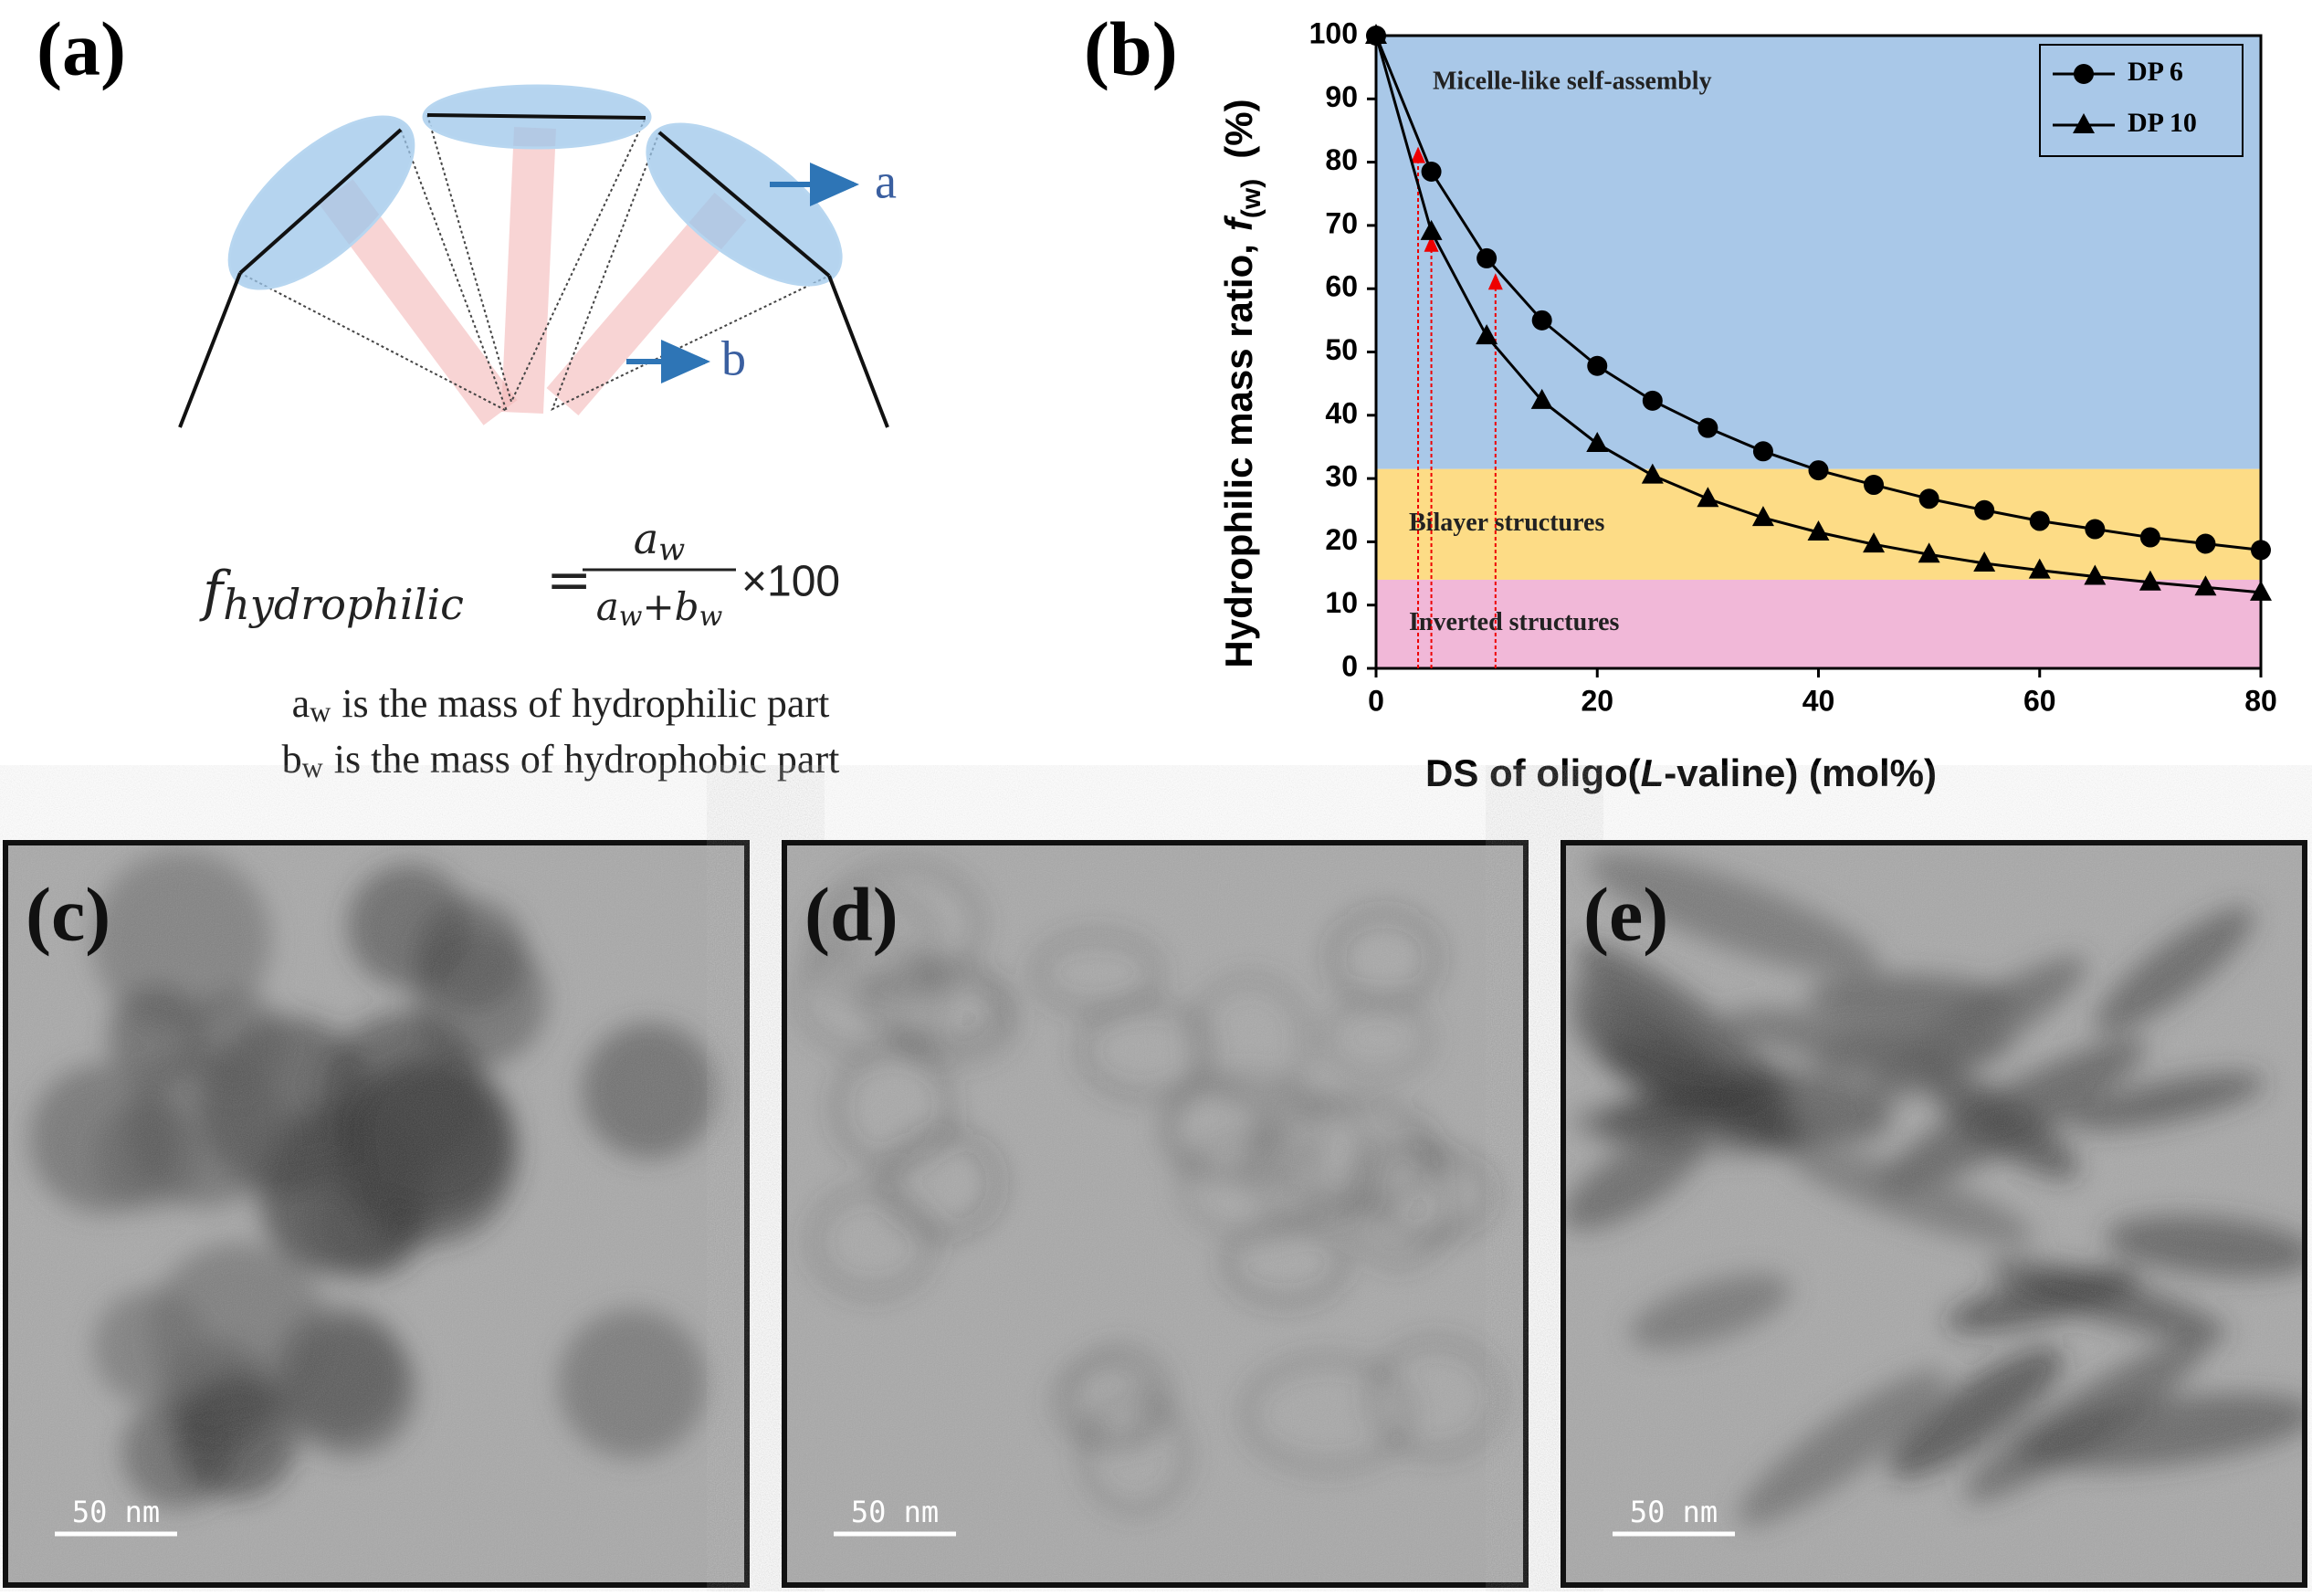  Describe the element at coordinates (1625, 914) in the screenshot. I see `panel-label: (e)` at that location.